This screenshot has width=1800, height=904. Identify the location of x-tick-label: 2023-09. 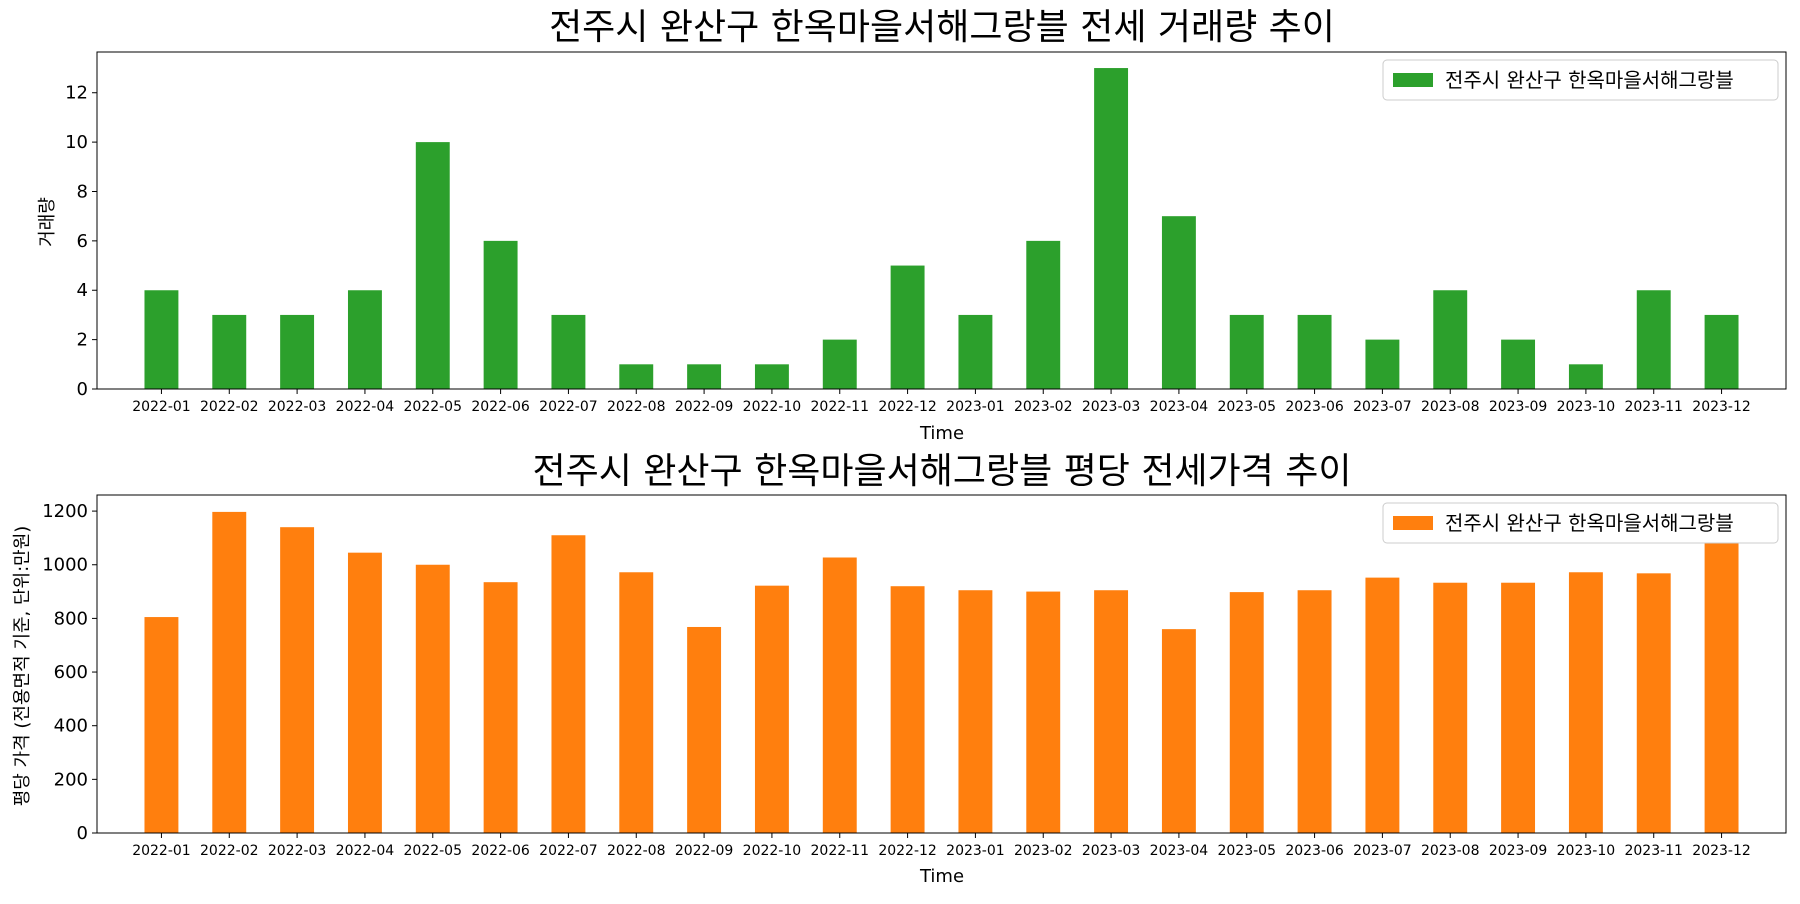
(1518, 851).